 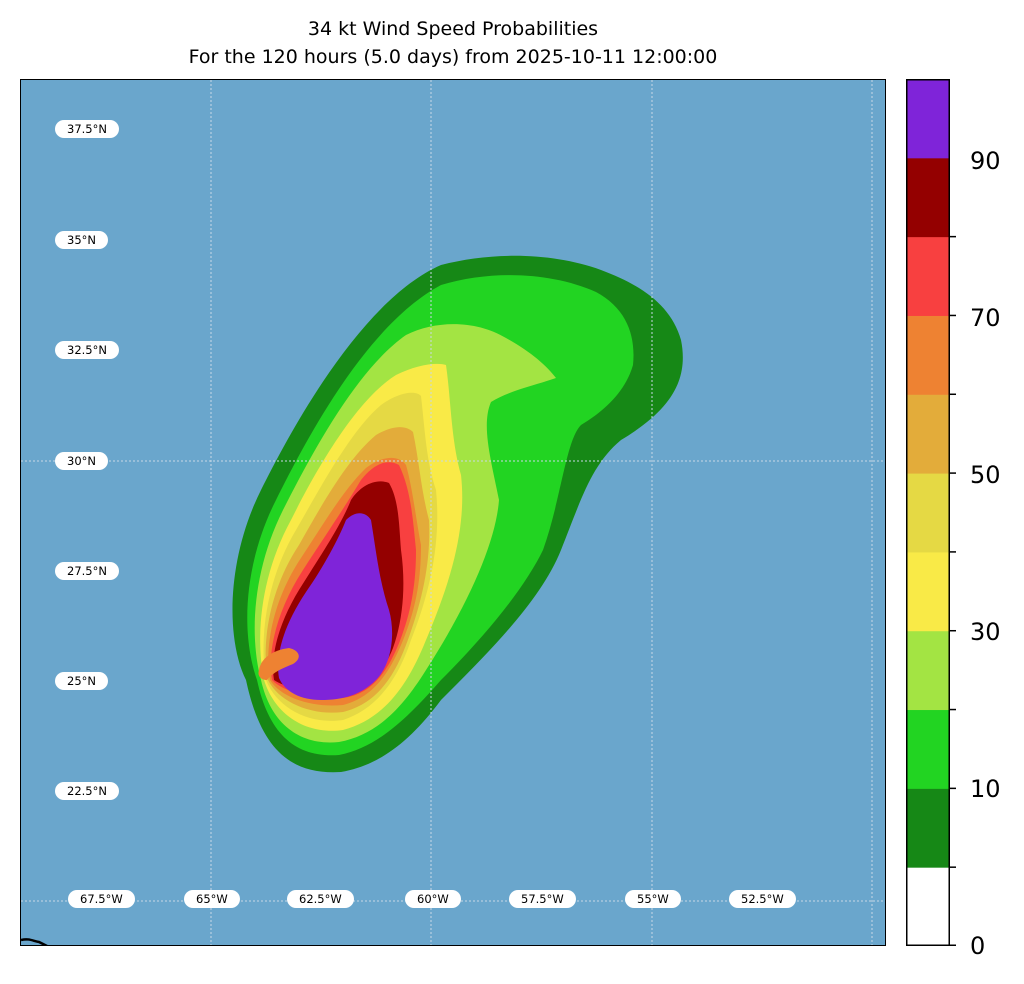 What do you see at coordinates (87, 571) in the screenshot?
I see `lat-label-27-5: 27.5°N` at bounding box center [87, 571].